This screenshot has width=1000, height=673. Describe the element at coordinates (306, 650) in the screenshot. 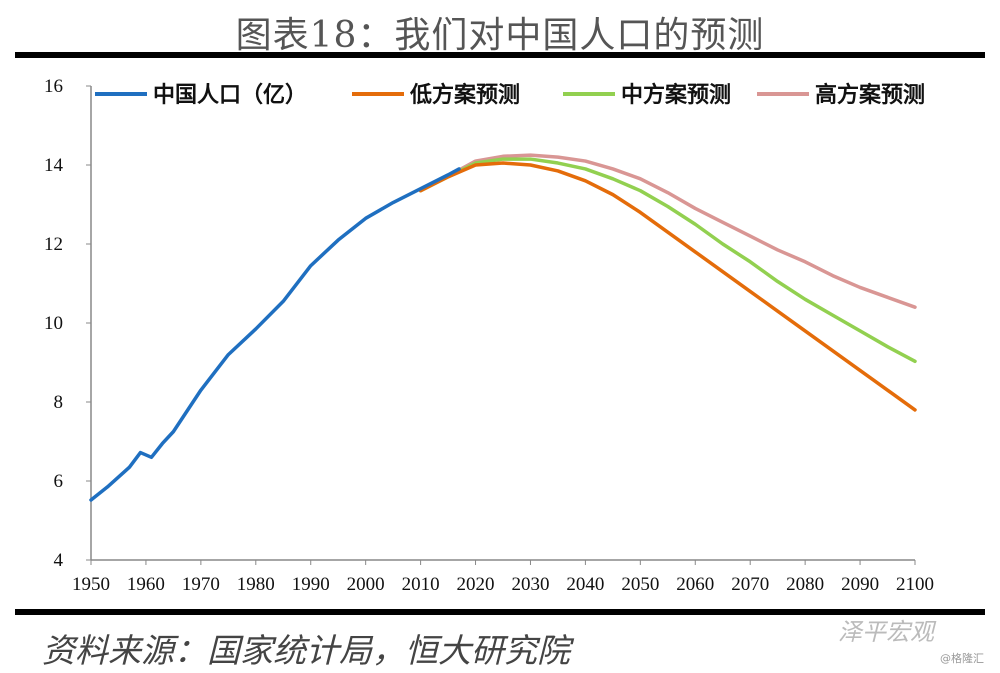

I see `source-note: 资料来源：国家统计局，恒大研究院` at that location.